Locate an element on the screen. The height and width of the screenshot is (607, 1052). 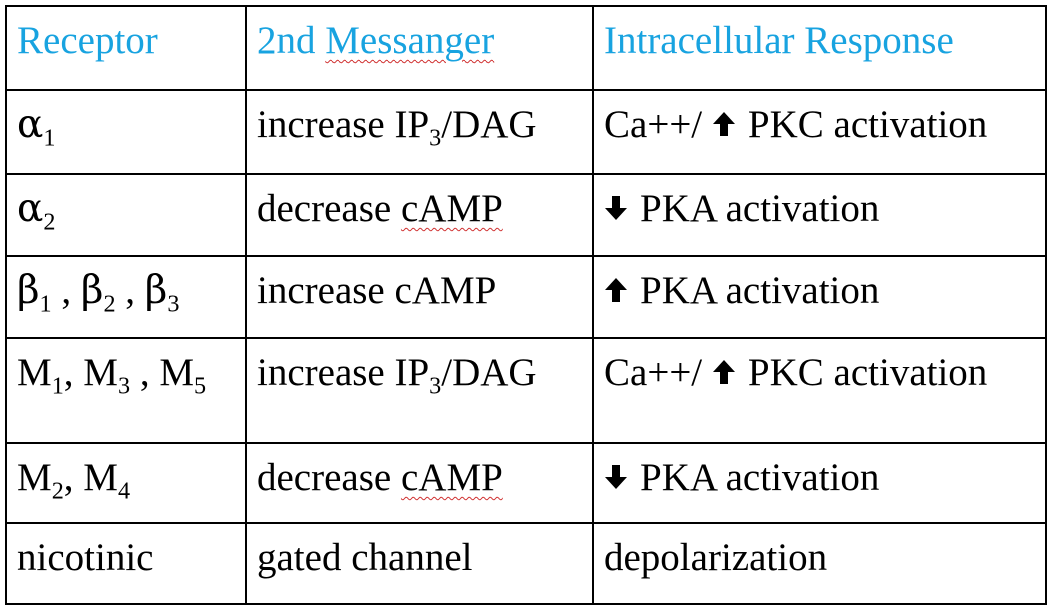
table-row: M2, M4 decrease cAMP PKA activation is located at coordinates (526, 483).